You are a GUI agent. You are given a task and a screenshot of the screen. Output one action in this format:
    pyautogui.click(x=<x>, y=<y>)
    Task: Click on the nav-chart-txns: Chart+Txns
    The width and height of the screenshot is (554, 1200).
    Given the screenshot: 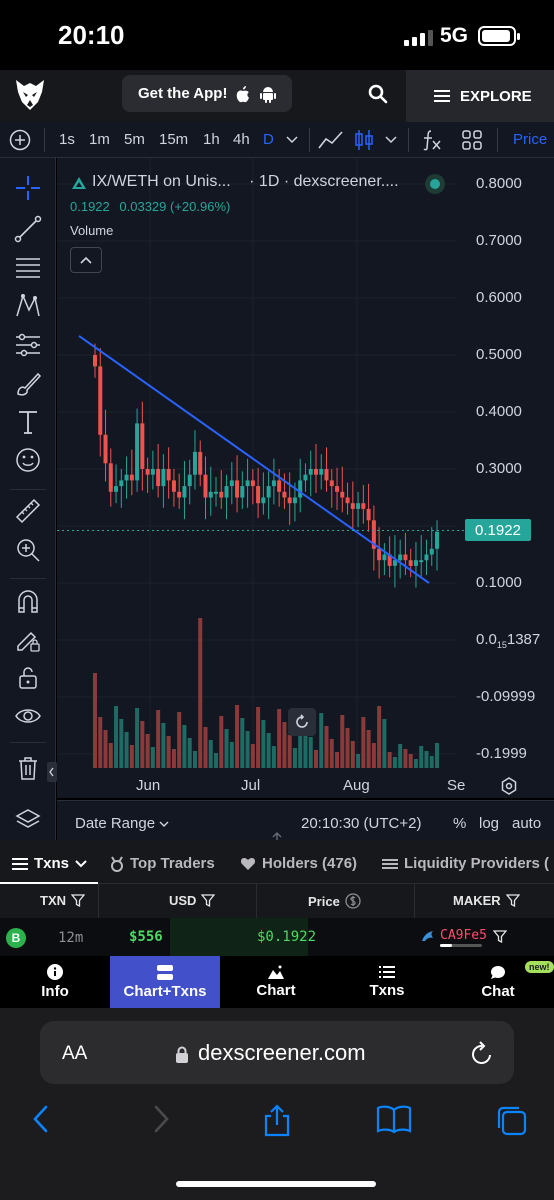 What is the action you would take?
    pyautogui.click(x=165, y=982)
    